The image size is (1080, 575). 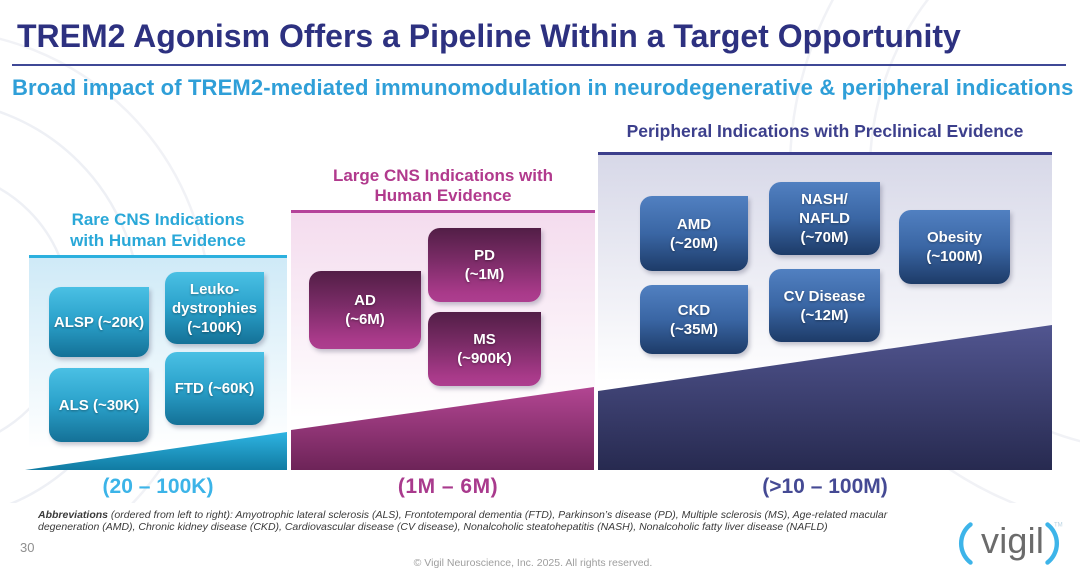 I want to click on svg-text: TM, so click(x=1058, y=526).